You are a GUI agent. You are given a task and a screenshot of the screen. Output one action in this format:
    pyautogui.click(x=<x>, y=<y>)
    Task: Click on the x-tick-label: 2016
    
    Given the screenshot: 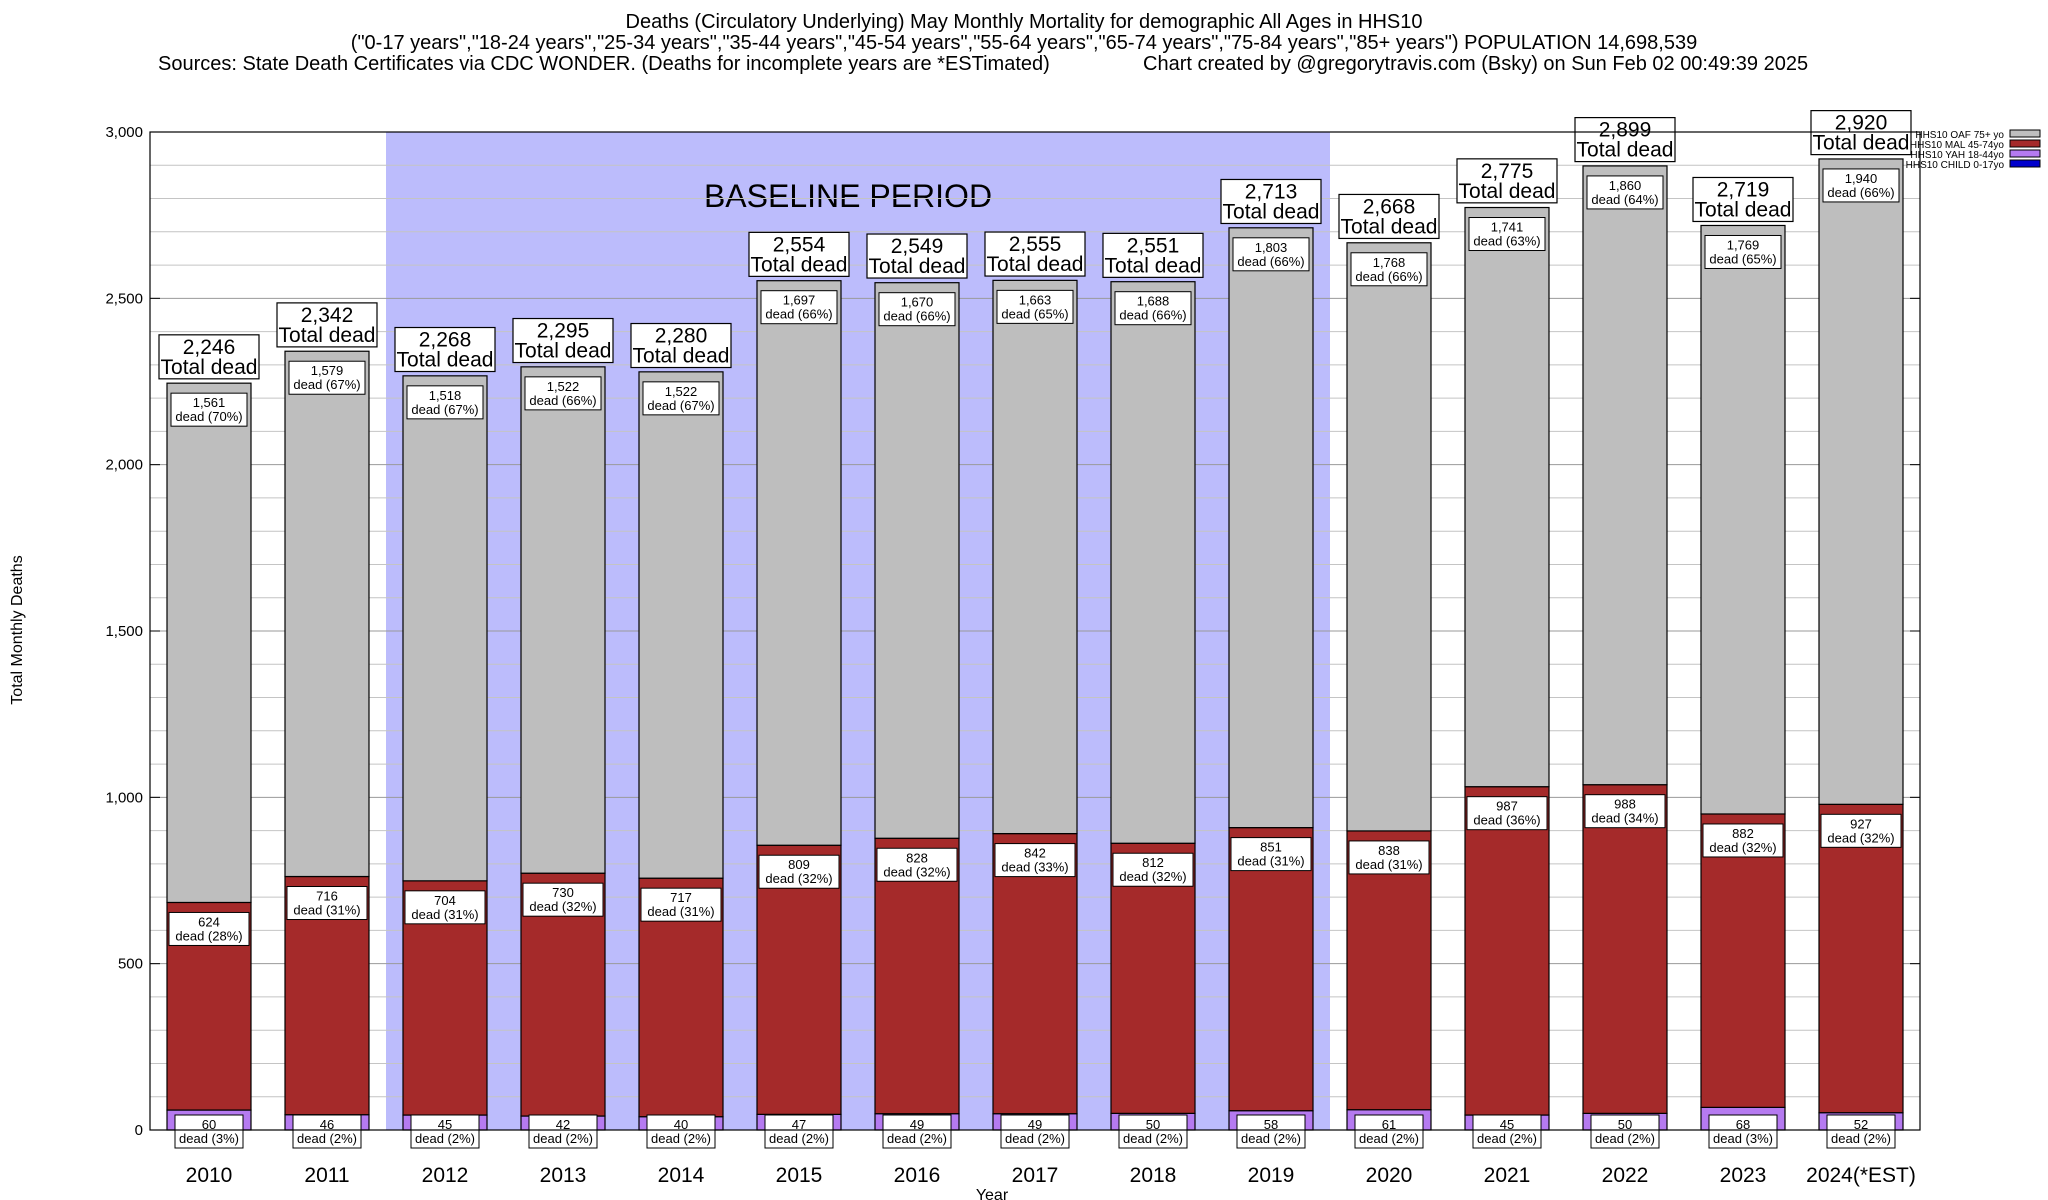 What is the action you would take?
    pyautogui.click(x=917, y=1175)
    